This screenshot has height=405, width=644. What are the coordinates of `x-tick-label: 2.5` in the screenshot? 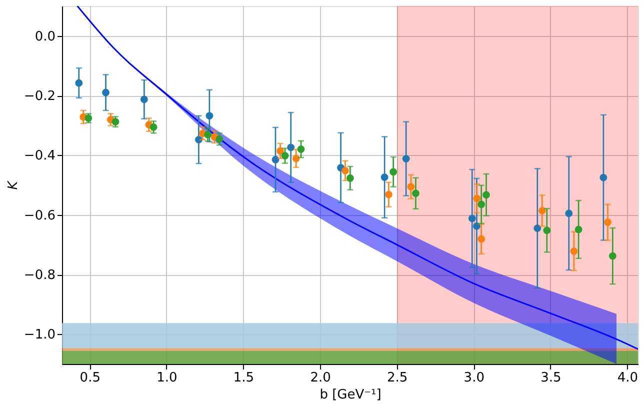 It's located at (397, 378).